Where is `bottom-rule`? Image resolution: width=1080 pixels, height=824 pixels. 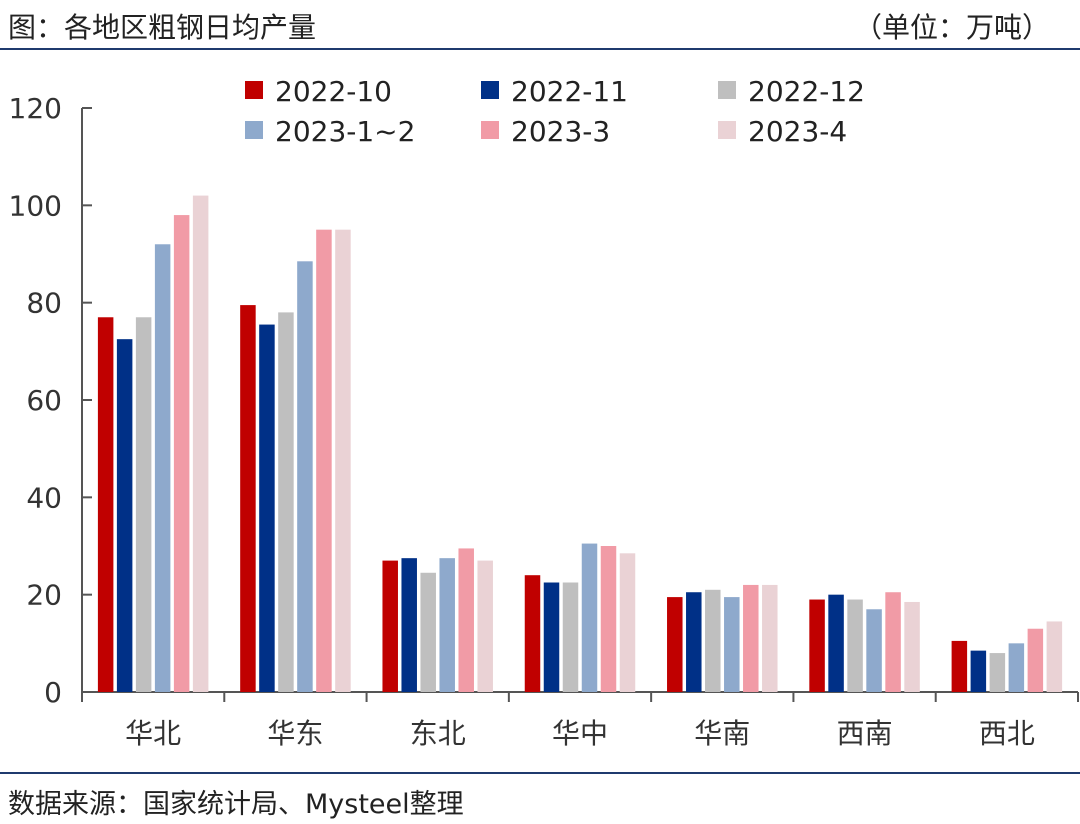
bottom-rule is located at coordinates (540, 773).